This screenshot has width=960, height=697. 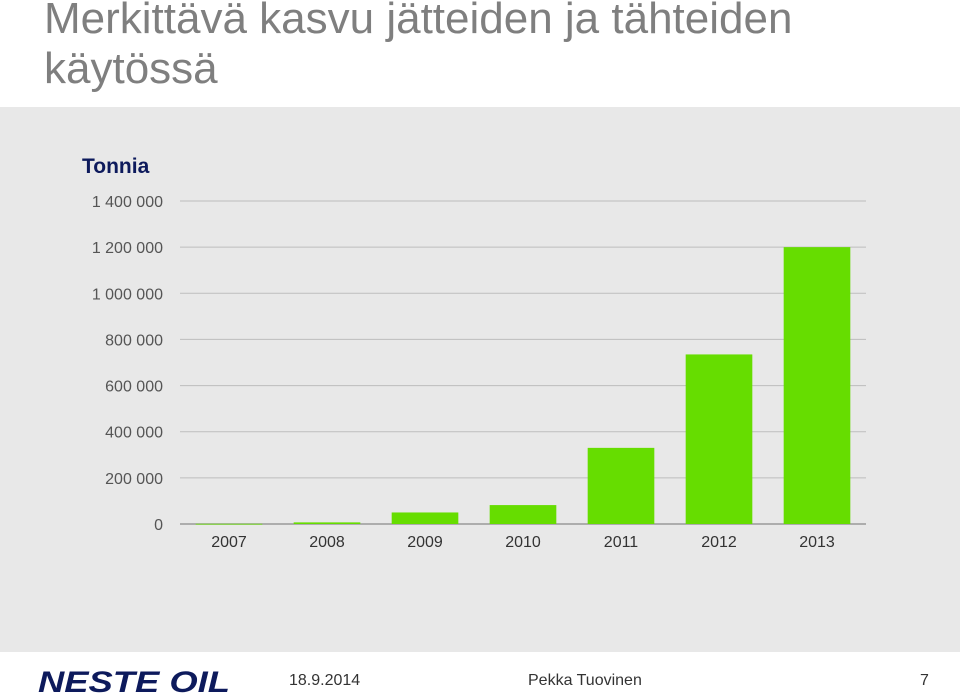 What do you see at coordinates (523, 514) in the screenshot?
I see `bar-2010` at bounding box center [523, 514].